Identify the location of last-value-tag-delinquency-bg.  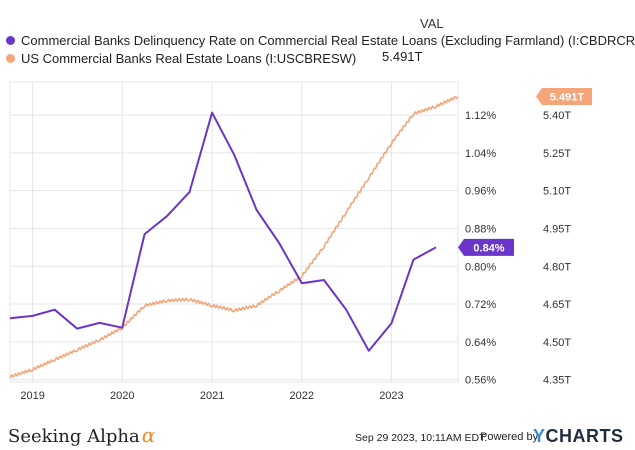
(486, 247).